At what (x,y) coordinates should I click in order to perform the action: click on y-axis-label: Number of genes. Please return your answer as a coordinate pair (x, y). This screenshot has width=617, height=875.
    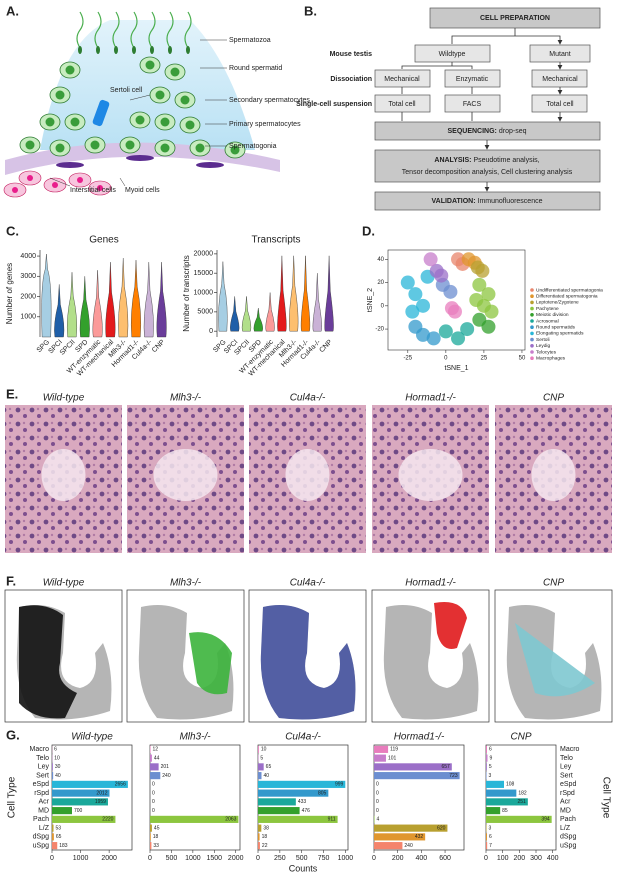
    Looking at the image, I should click on (9, 293).